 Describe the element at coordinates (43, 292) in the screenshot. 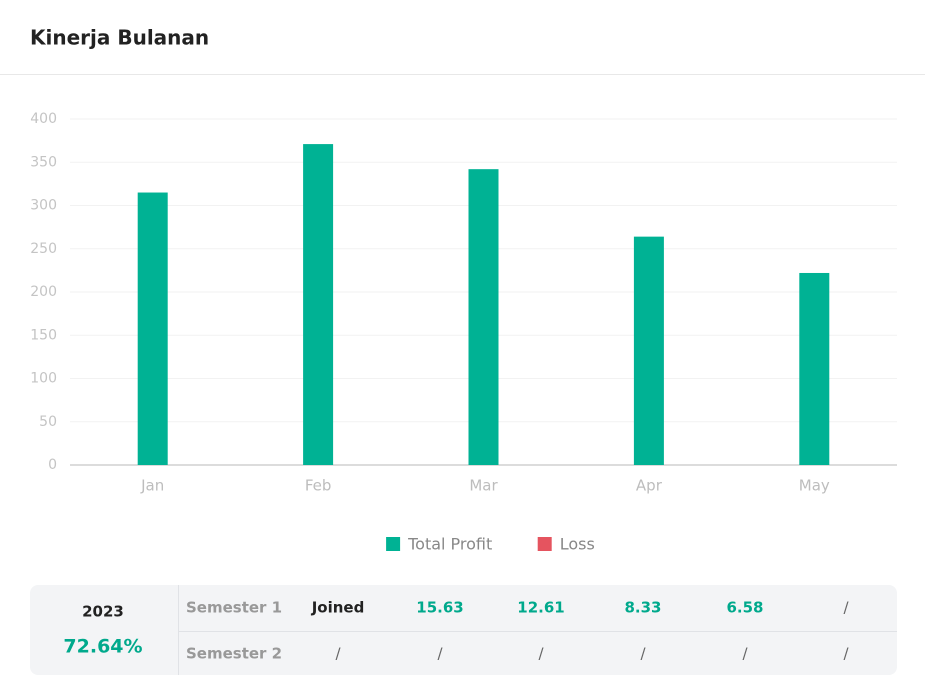

I see `y-tick-label: 200` at that location.